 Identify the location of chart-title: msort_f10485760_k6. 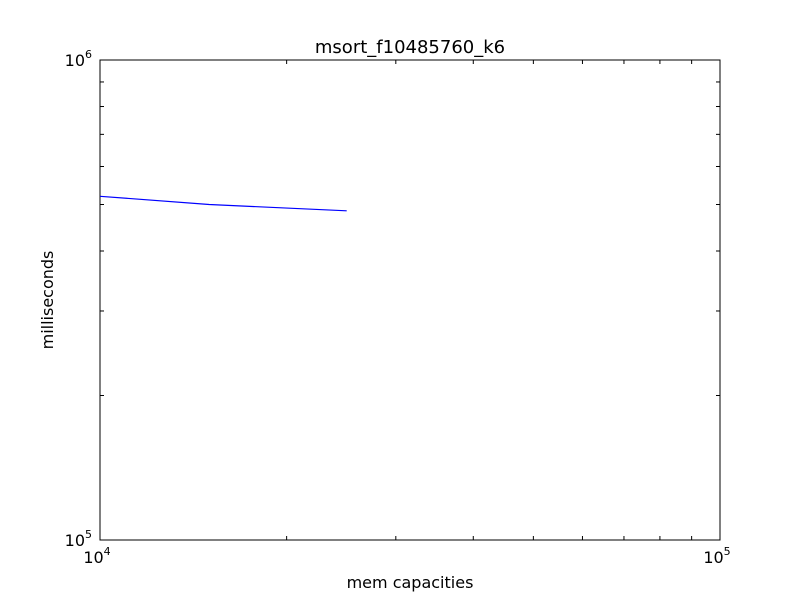
(410, 47).